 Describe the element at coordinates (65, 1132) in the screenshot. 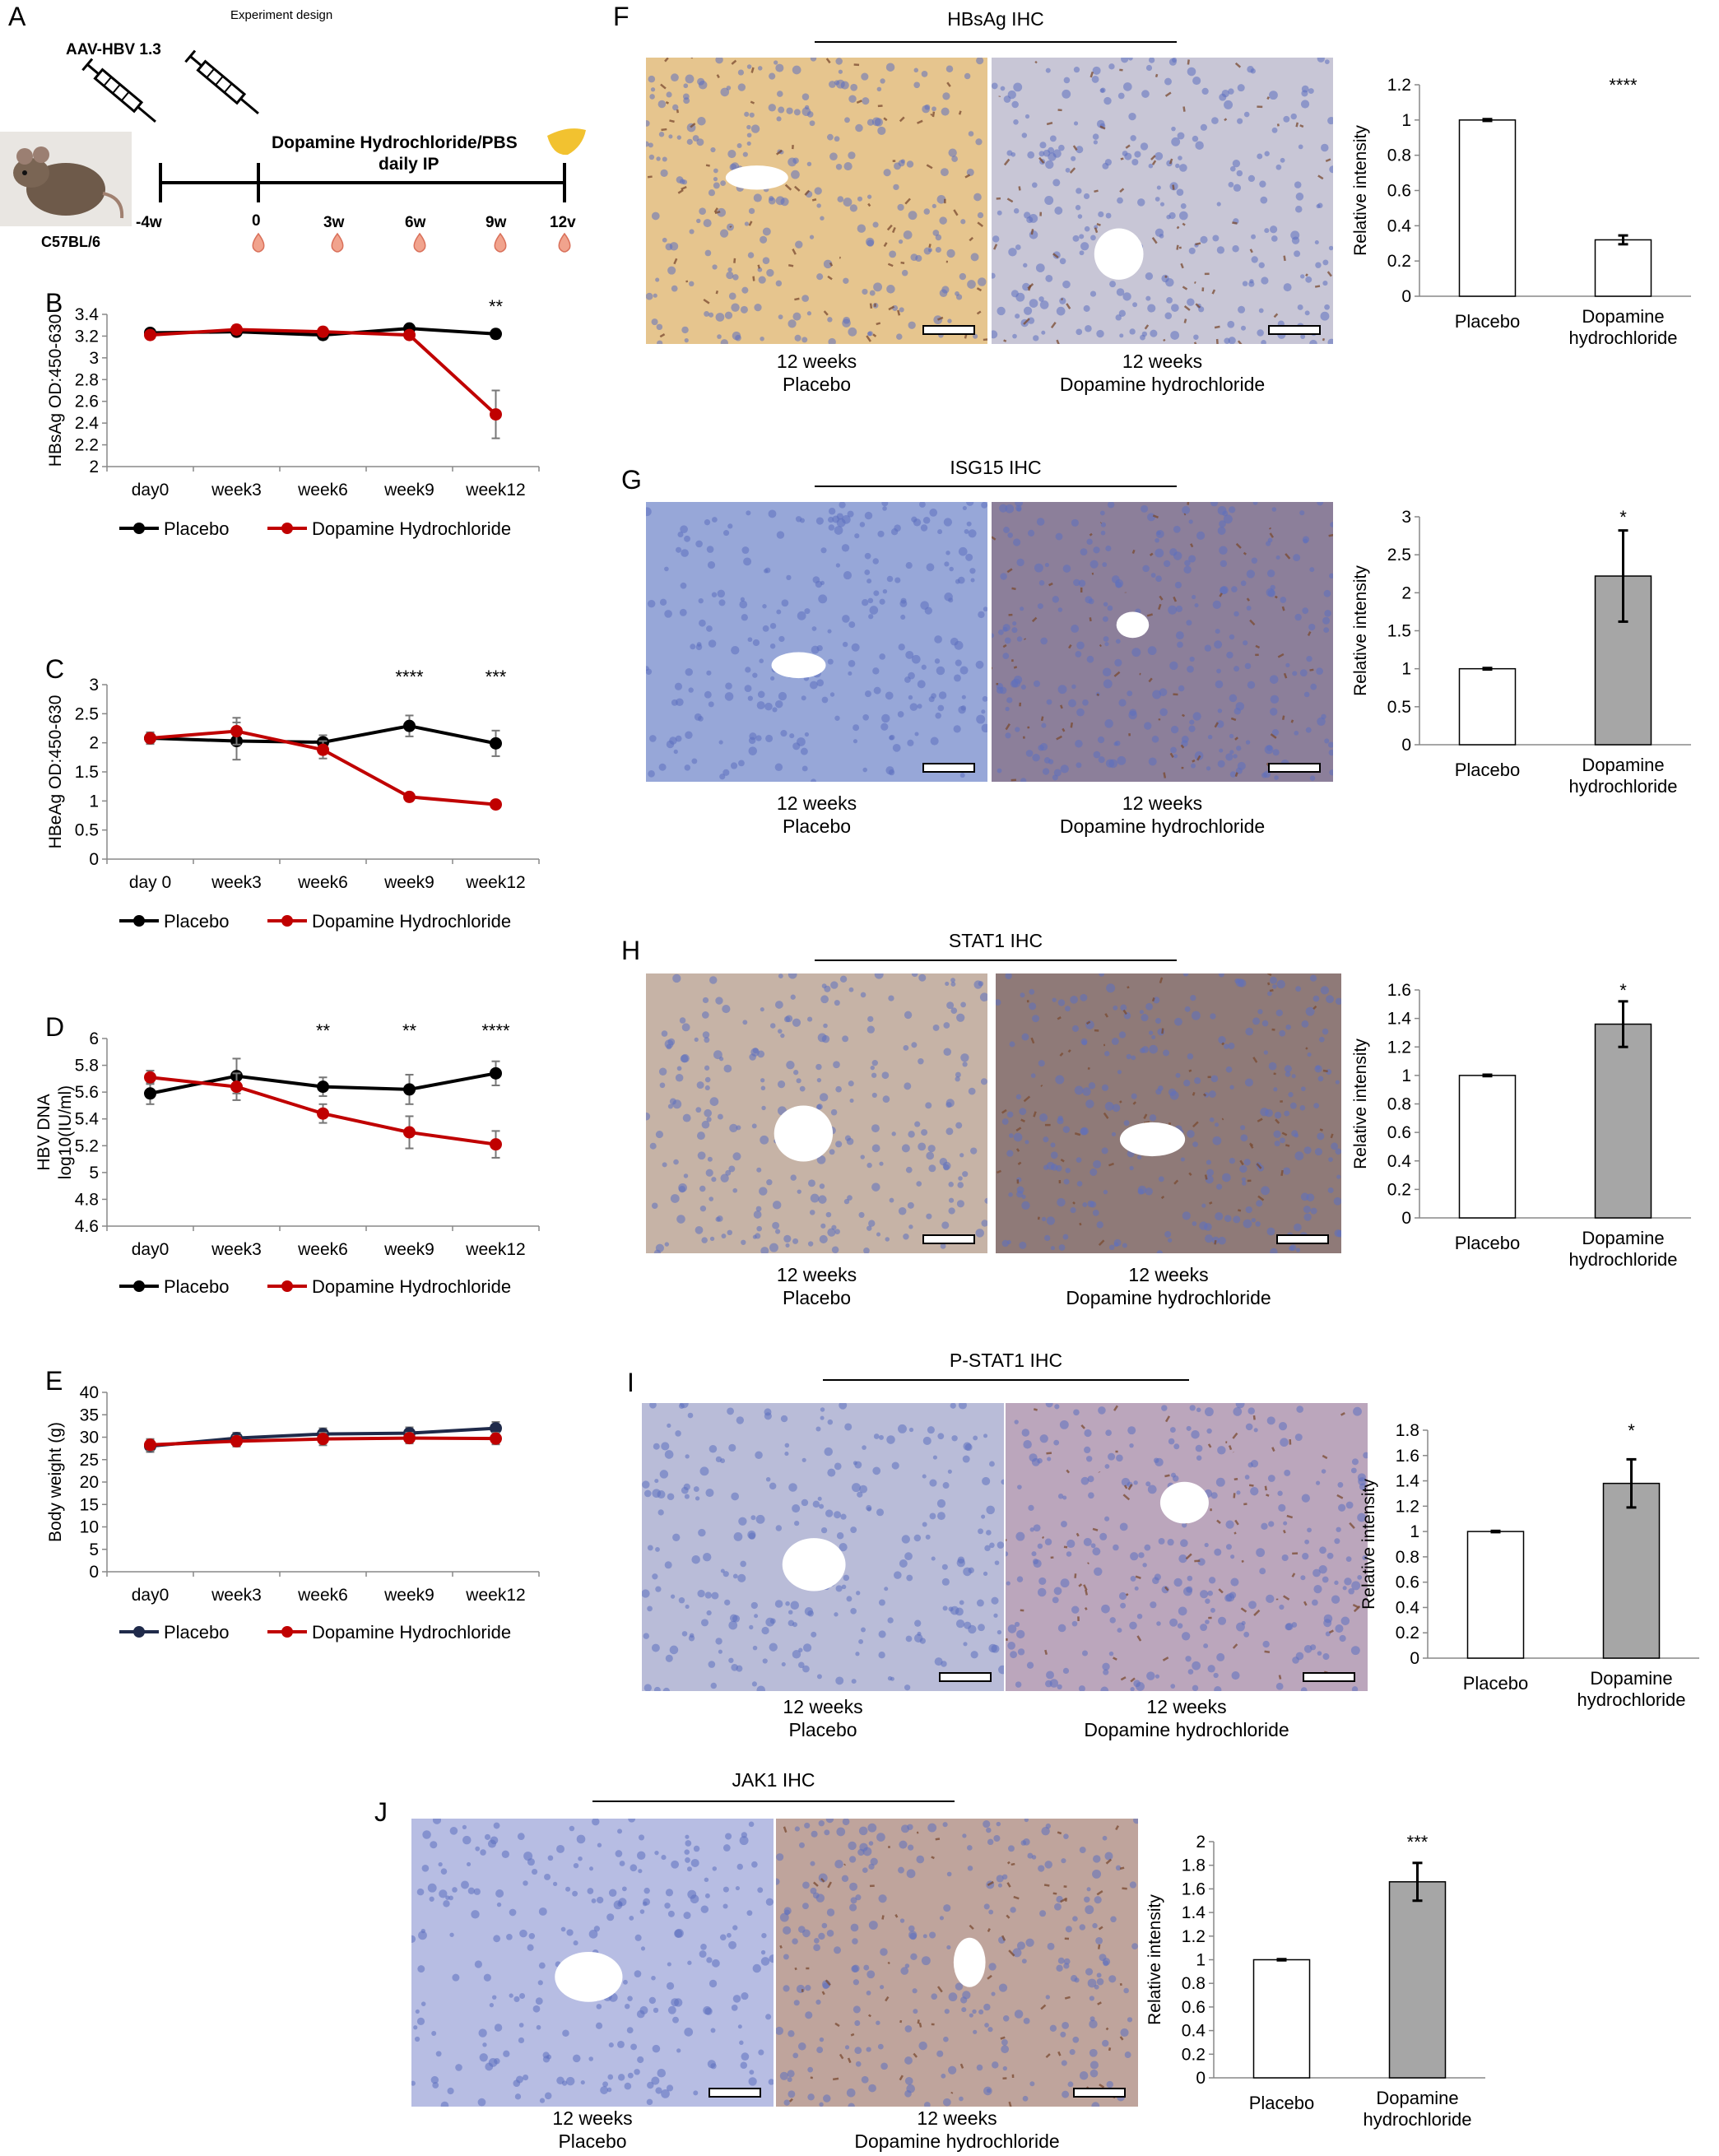

I see `y-axis-label-line: log10(IU/ml)` at that location.